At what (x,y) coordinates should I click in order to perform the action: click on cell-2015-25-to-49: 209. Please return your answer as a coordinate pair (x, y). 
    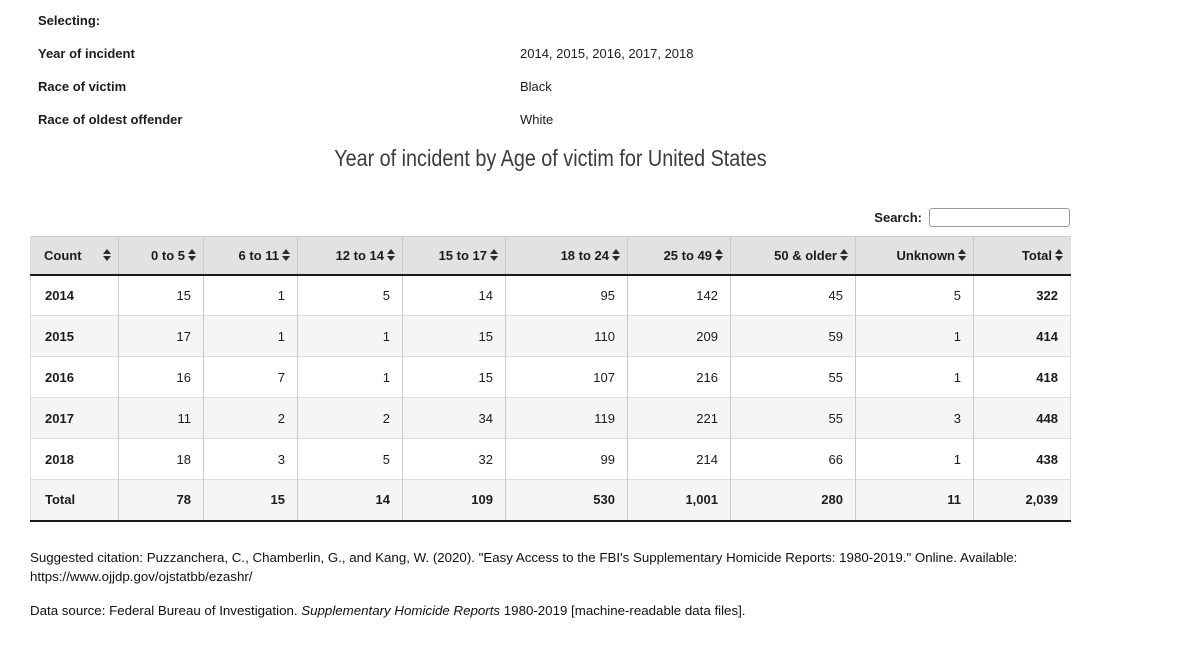
    Looking at the image, I should click on (679, 336).